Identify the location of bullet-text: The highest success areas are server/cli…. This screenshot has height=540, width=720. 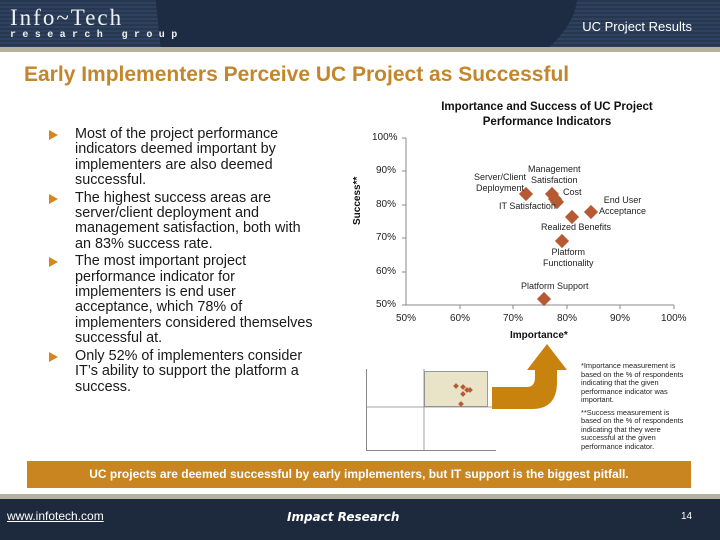
(188, 220).